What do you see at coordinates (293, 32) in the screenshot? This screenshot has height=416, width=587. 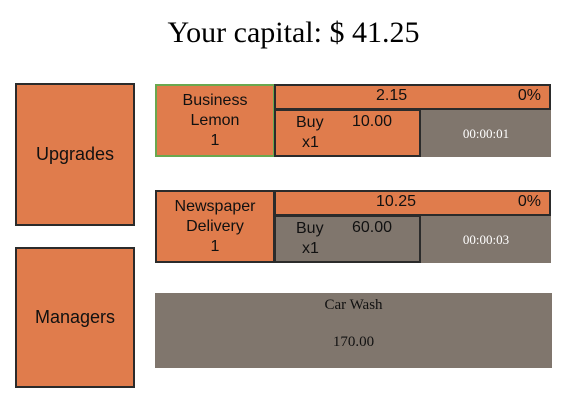 I see `capital-display: Your capital: $ 41.25` at bounding box center [293, 32].